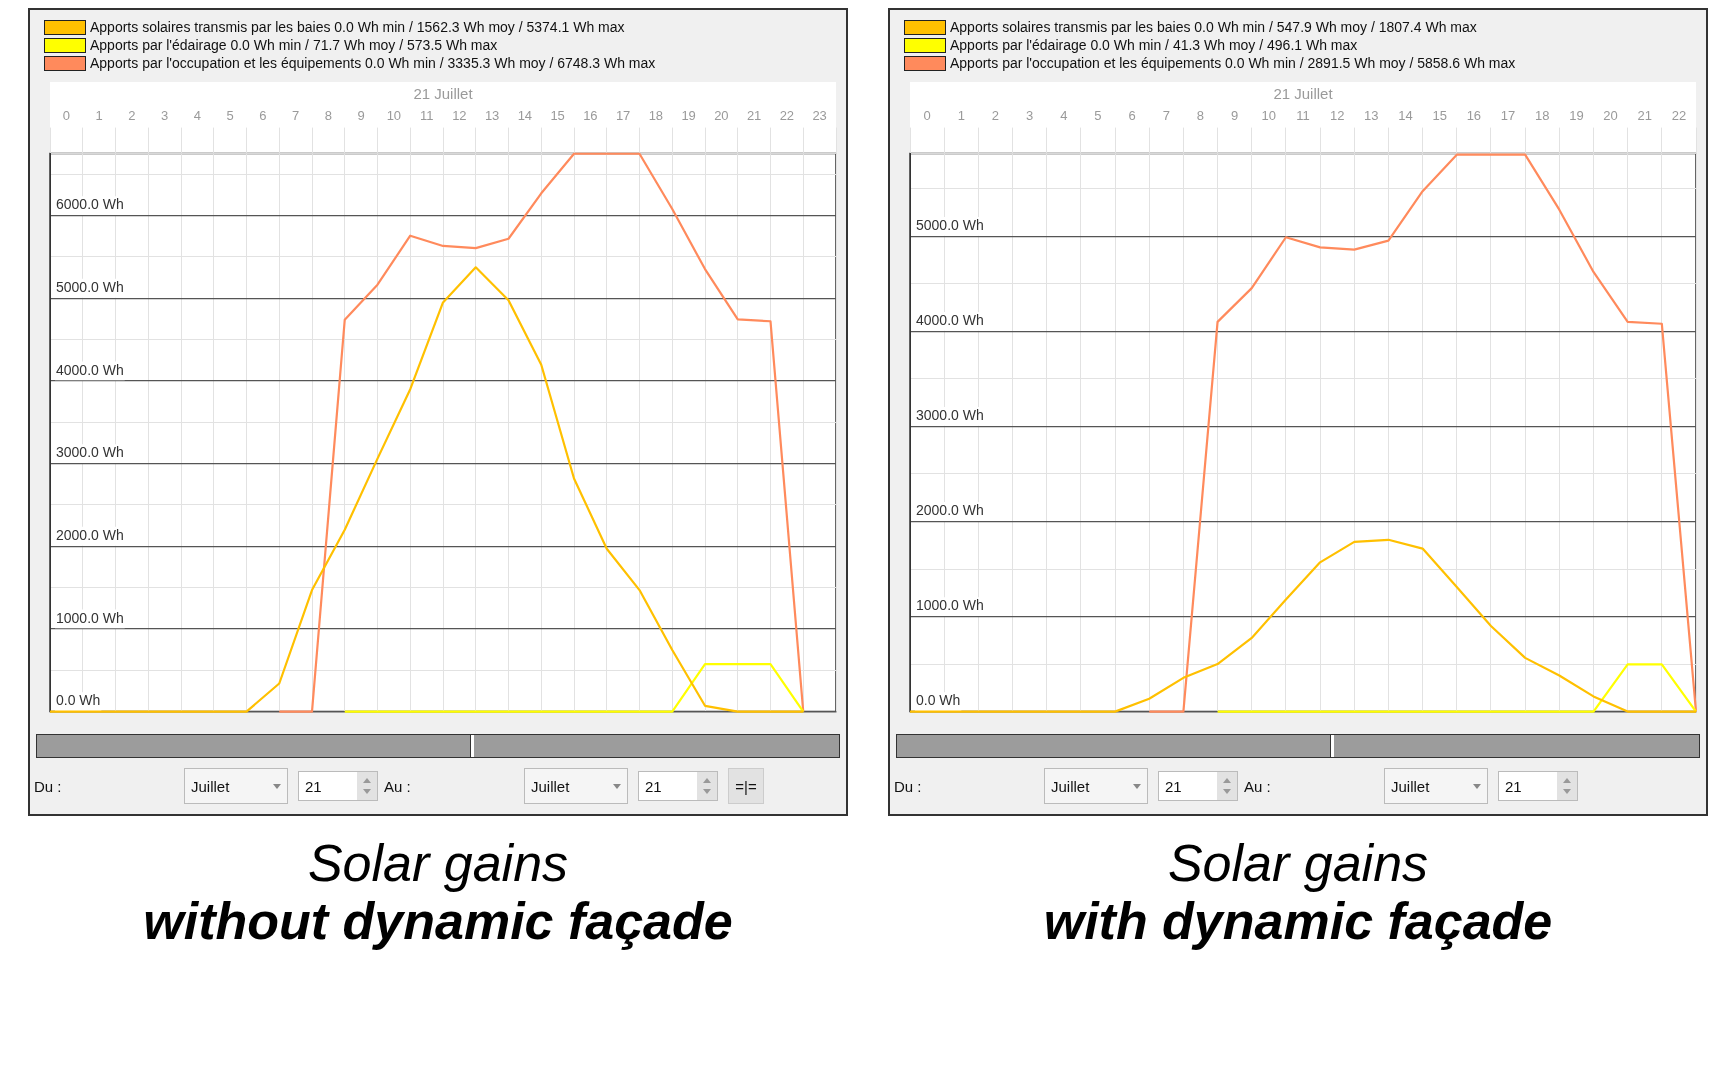  What do you see at coordinates (438, 921) in the screenshot?
I see `text: without dynamic façade` at bounding box center [438, 921].